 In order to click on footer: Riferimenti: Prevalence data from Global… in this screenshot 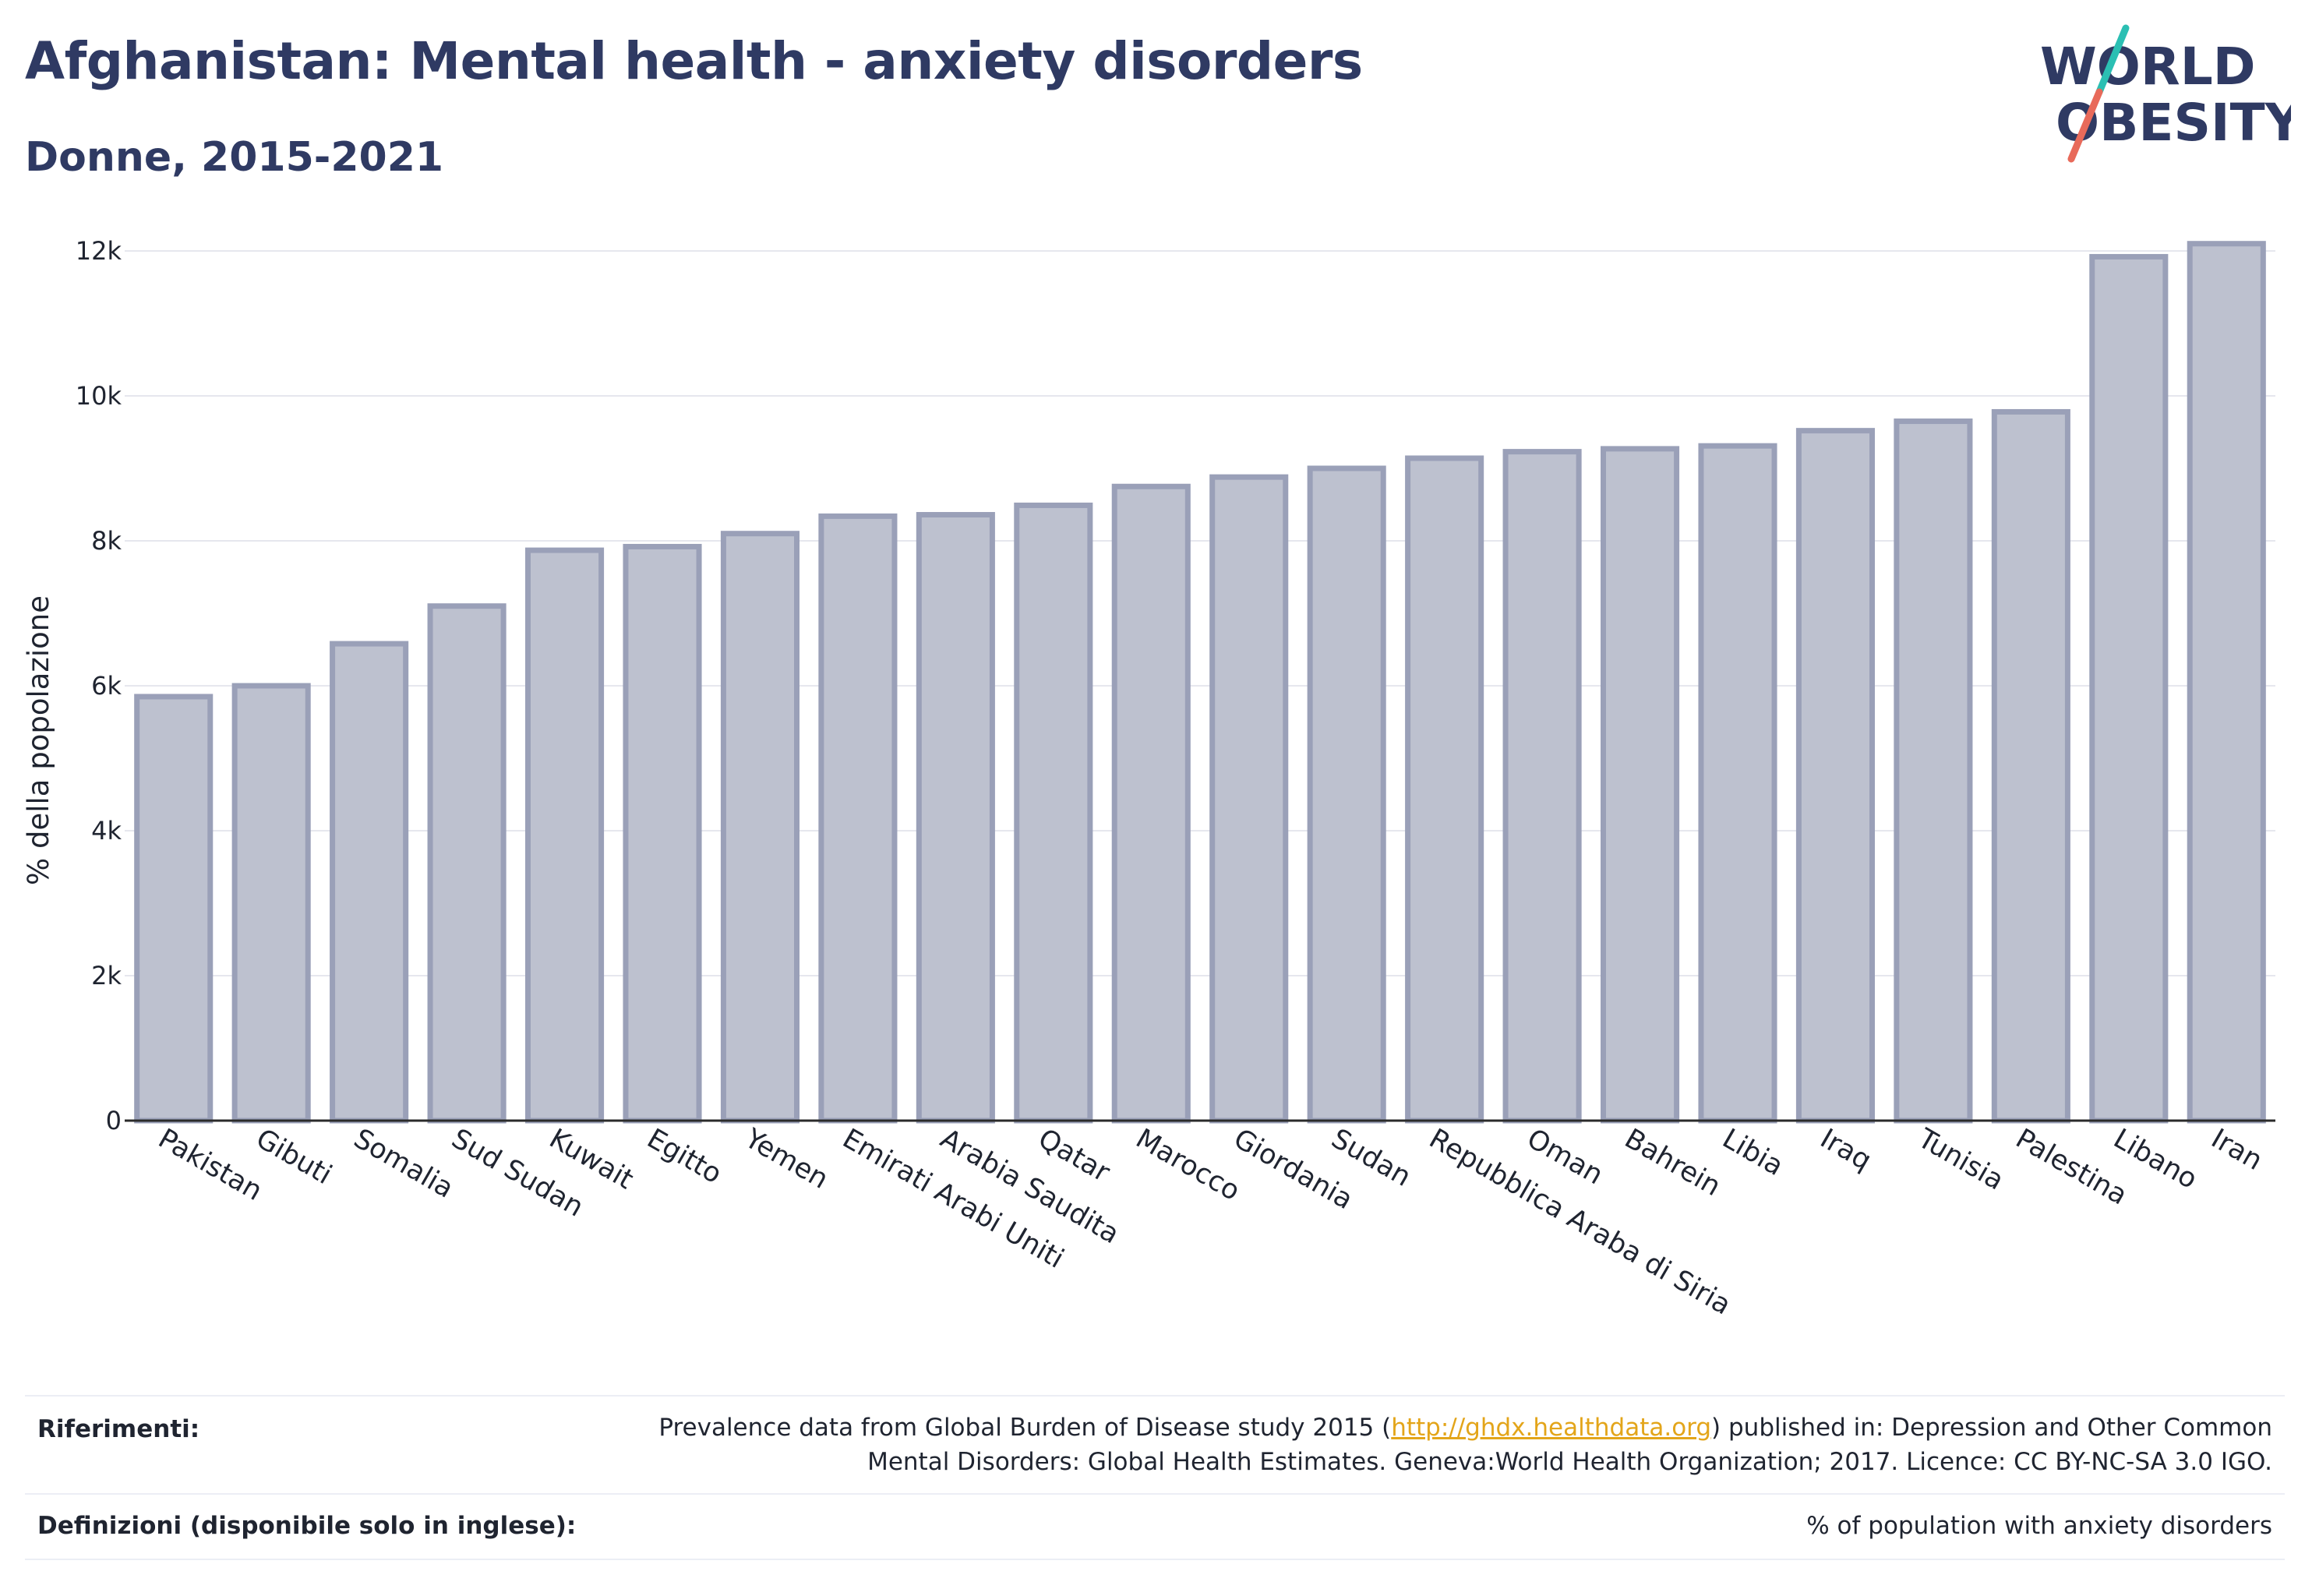, I will do `click(1155, 1477)`.